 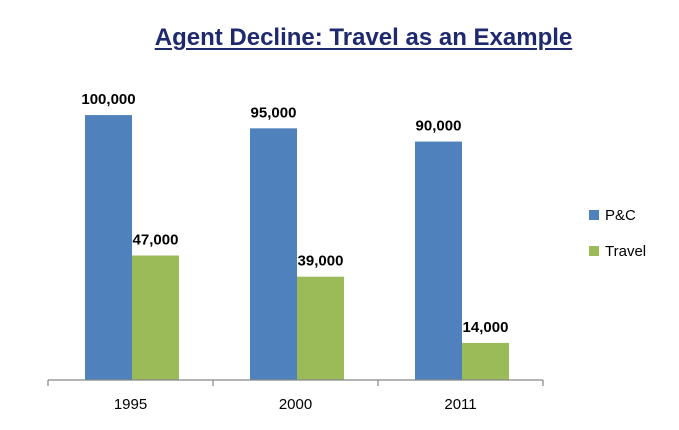 I want to click on data-label-travel-1995: 47,000, so click(x=156, y=239).